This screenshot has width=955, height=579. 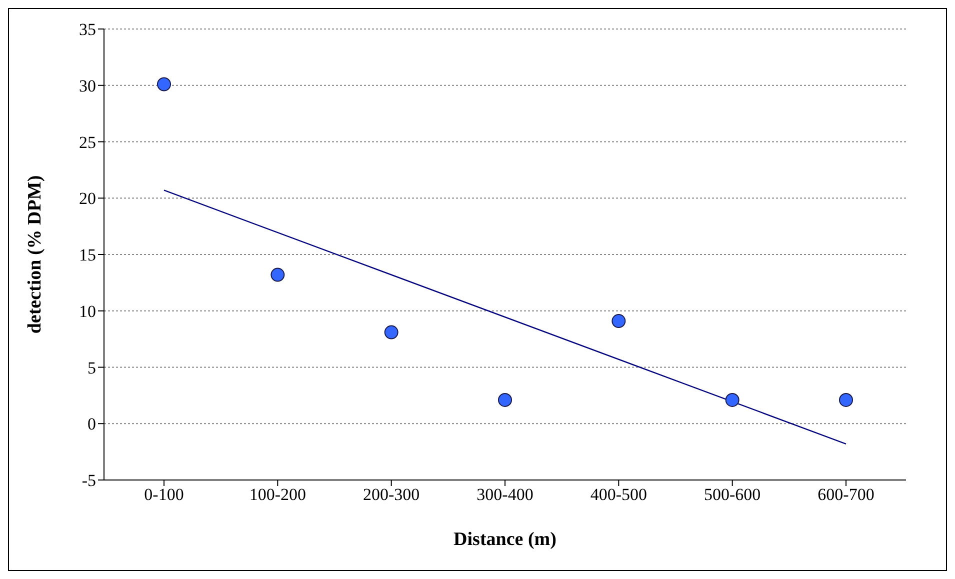 I want to click on x-tick-label: 400-500, so click(x=619, y=494).